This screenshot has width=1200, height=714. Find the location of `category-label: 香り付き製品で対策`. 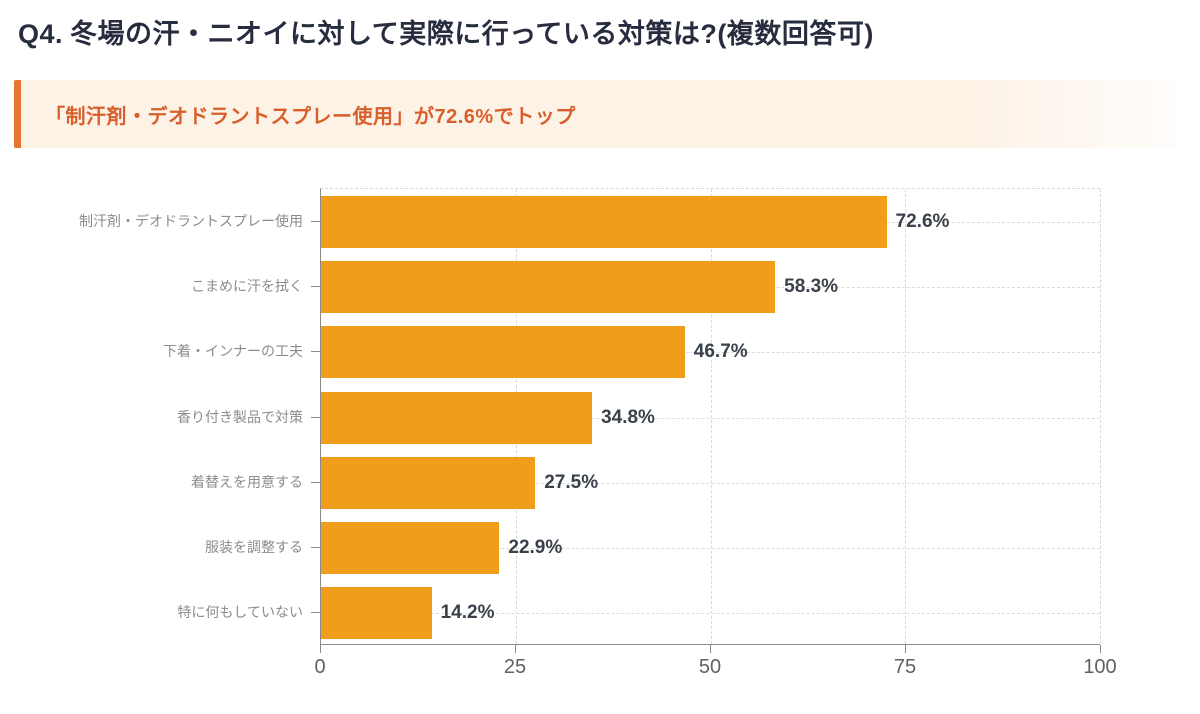

category-label: 香り付き製品で対策 is located at coordinates (240, 416).